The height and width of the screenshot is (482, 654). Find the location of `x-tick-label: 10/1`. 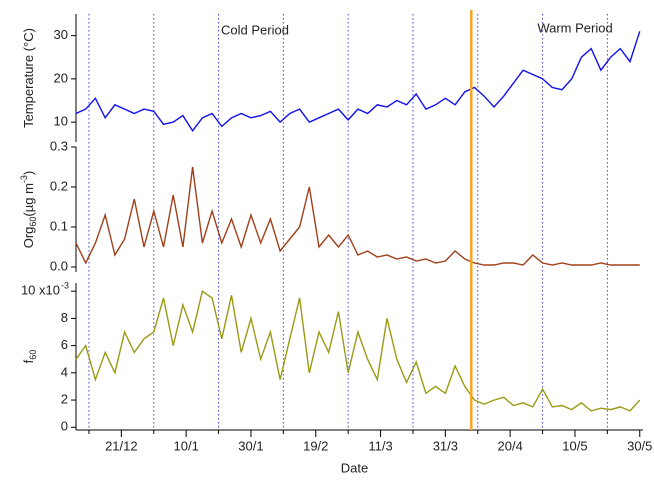

x-tick-label: 10/1 is located at coordinates (186, 445).